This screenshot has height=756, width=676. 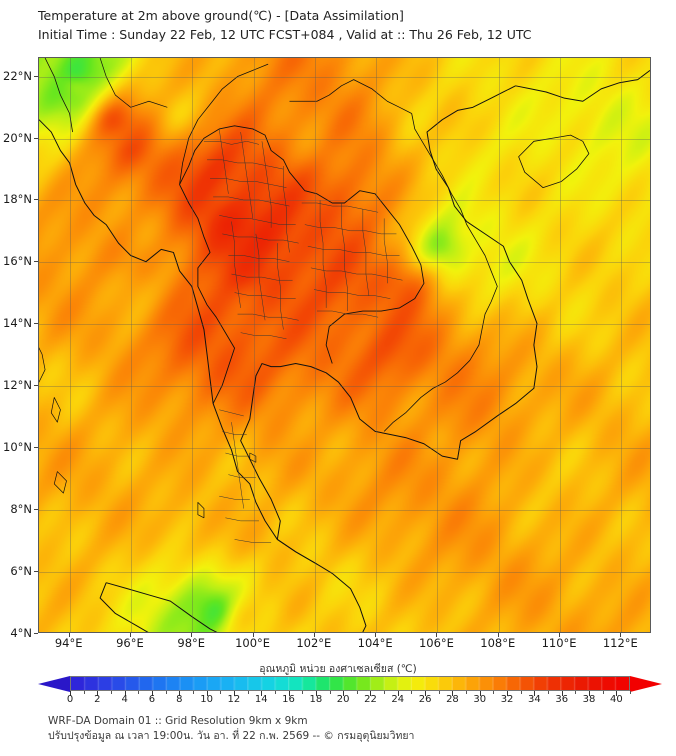 I want to click on x-axis-label: 104°E, so click(x=375, y=643).